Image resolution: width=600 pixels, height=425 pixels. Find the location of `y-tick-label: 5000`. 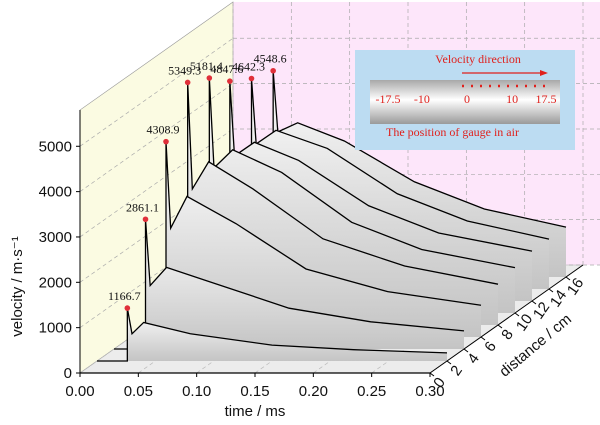

y-tick-label: 5000 is located at coordinates (55, 146).